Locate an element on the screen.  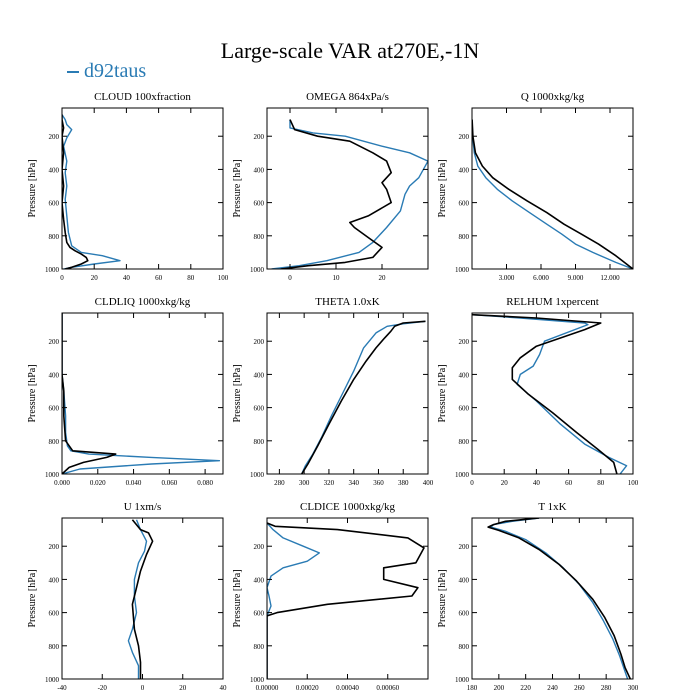
subplot-title: Q 1000xkg/kg is located at coordinates (553, 97).